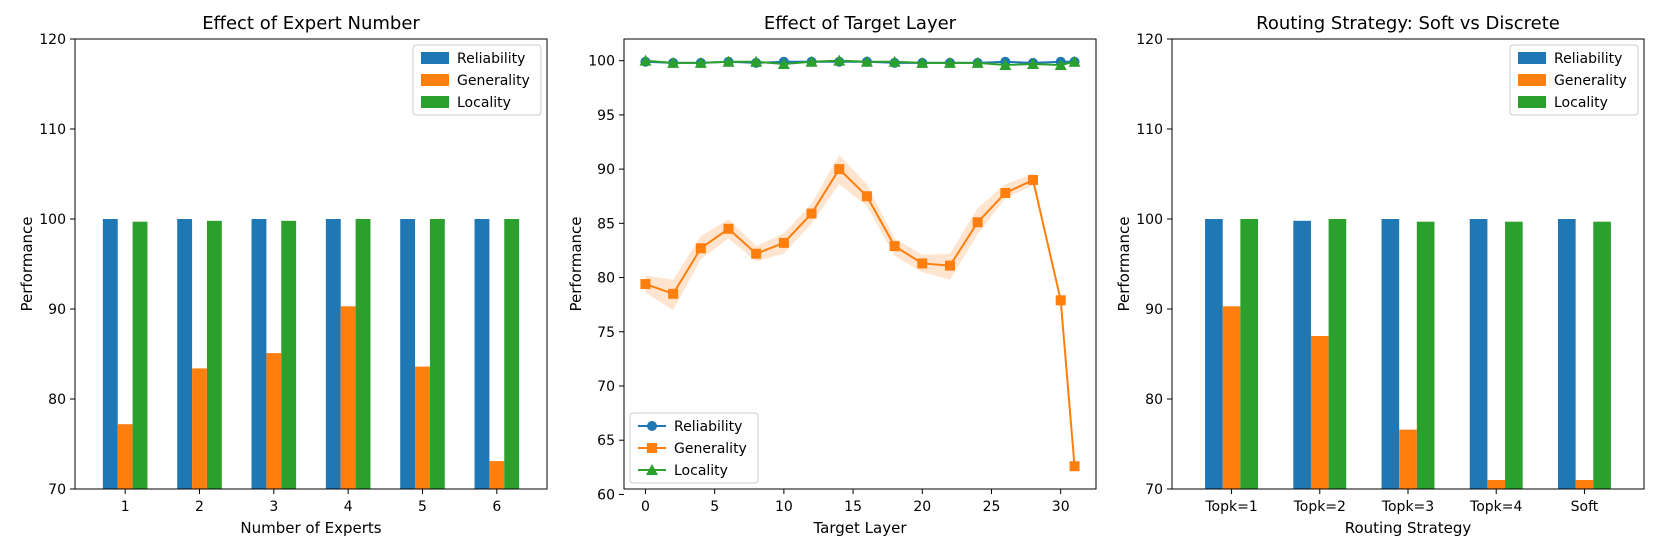 The image size is (1661, 554). Describe the element at coordinates (860, 528) in the screenshot. I see `x-axis-label: Target Layer` at that location.